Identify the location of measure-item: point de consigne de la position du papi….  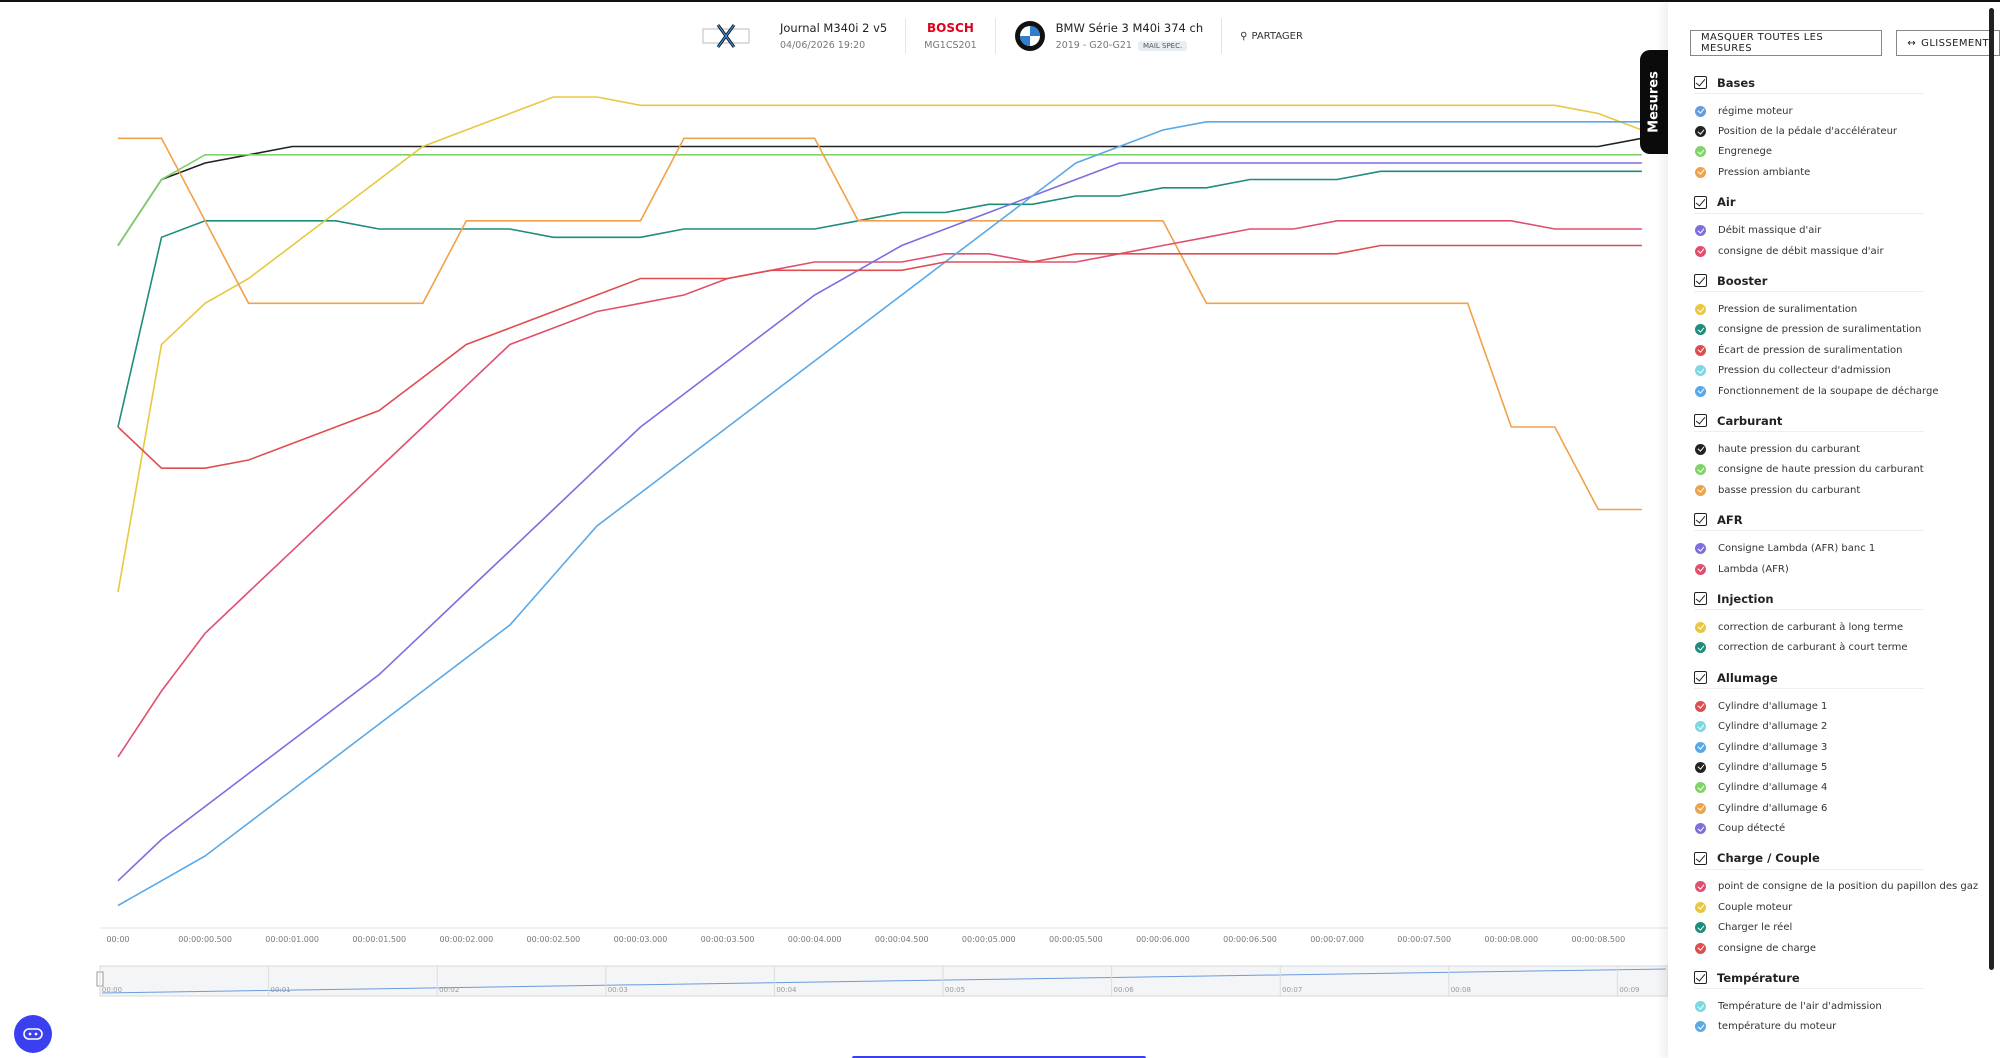
(1839, 887).